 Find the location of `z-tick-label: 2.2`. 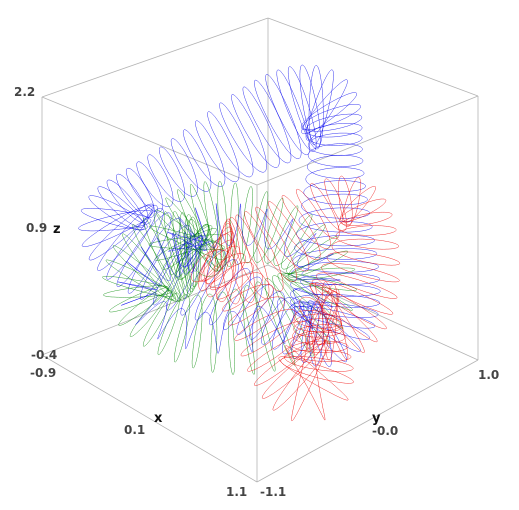

z-tick-label: 2.2 is located at coordinates (24, 92).